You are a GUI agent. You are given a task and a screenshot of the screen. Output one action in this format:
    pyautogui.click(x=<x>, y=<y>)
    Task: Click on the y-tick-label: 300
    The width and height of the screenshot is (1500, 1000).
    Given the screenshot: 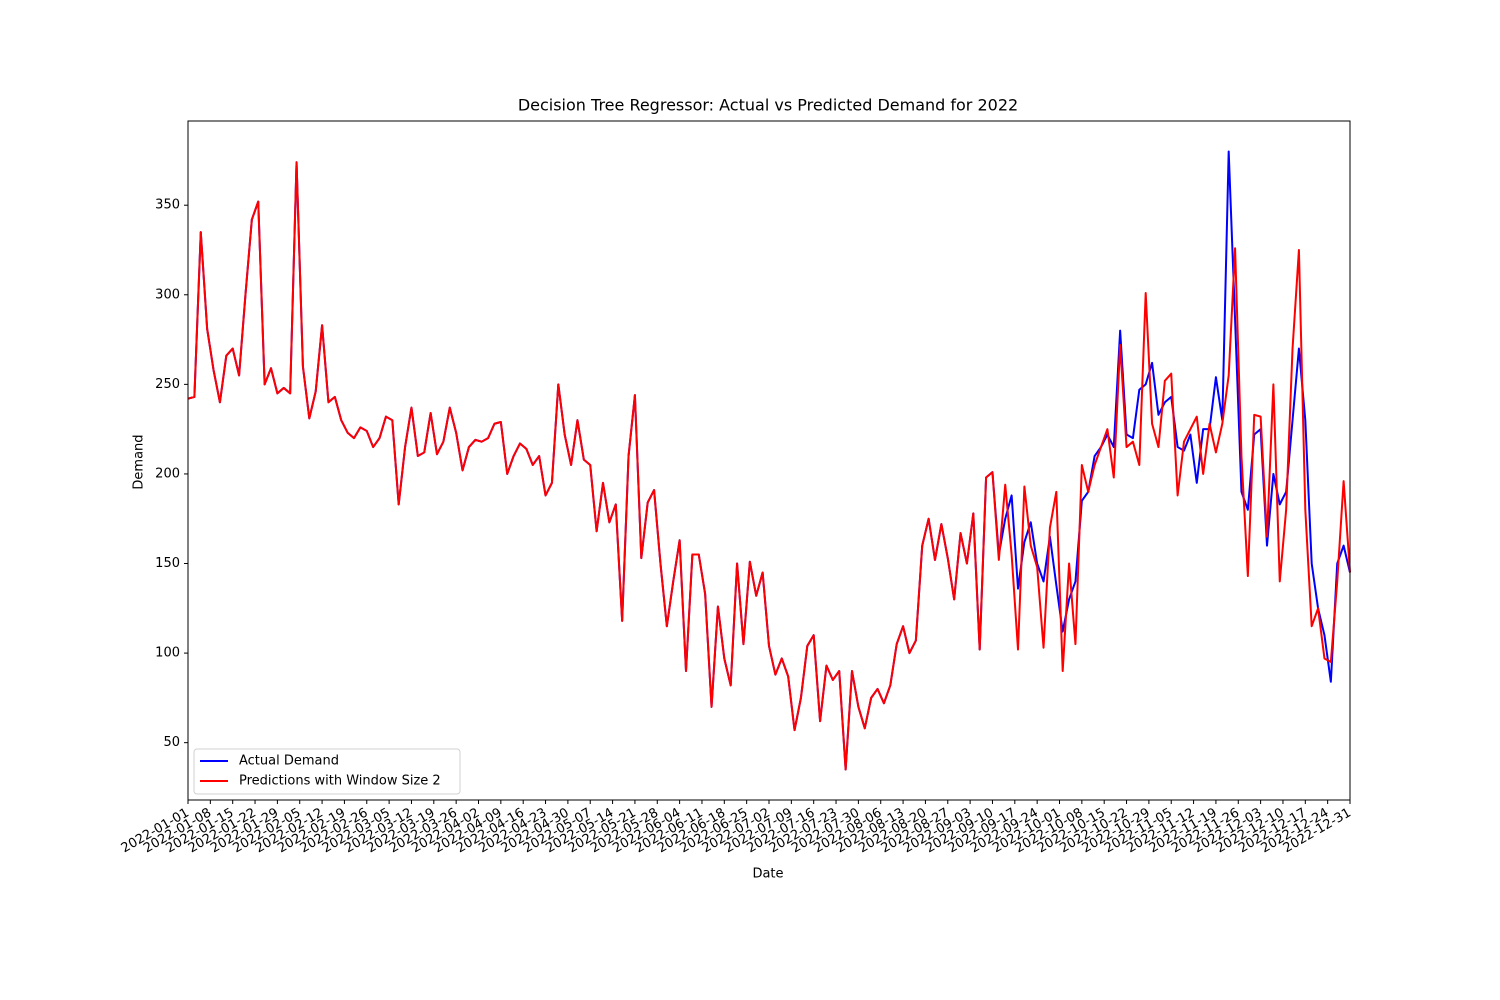 What is the action you would take?
    pyautogui.click(x=167, y=294)
    